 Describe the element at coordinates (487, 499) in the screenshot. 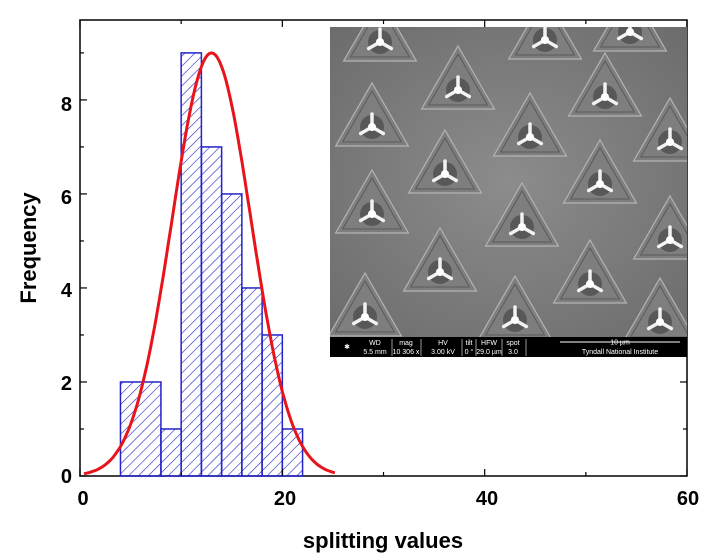

I see `x-tick-label: 40` at that location.